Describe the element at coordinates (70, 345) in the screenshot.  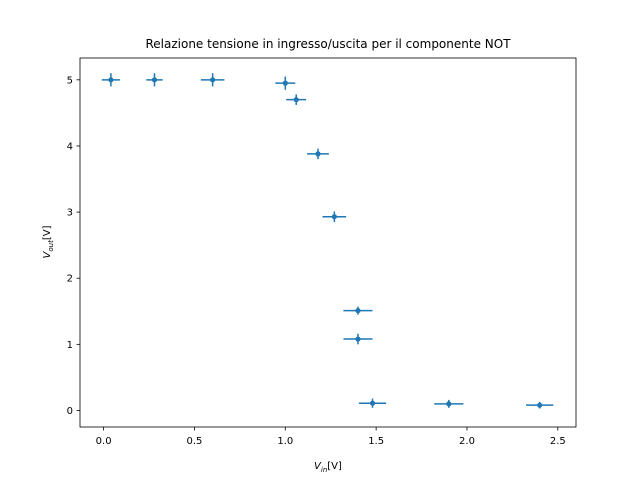
I see `y-tick-label: 1` at that location.